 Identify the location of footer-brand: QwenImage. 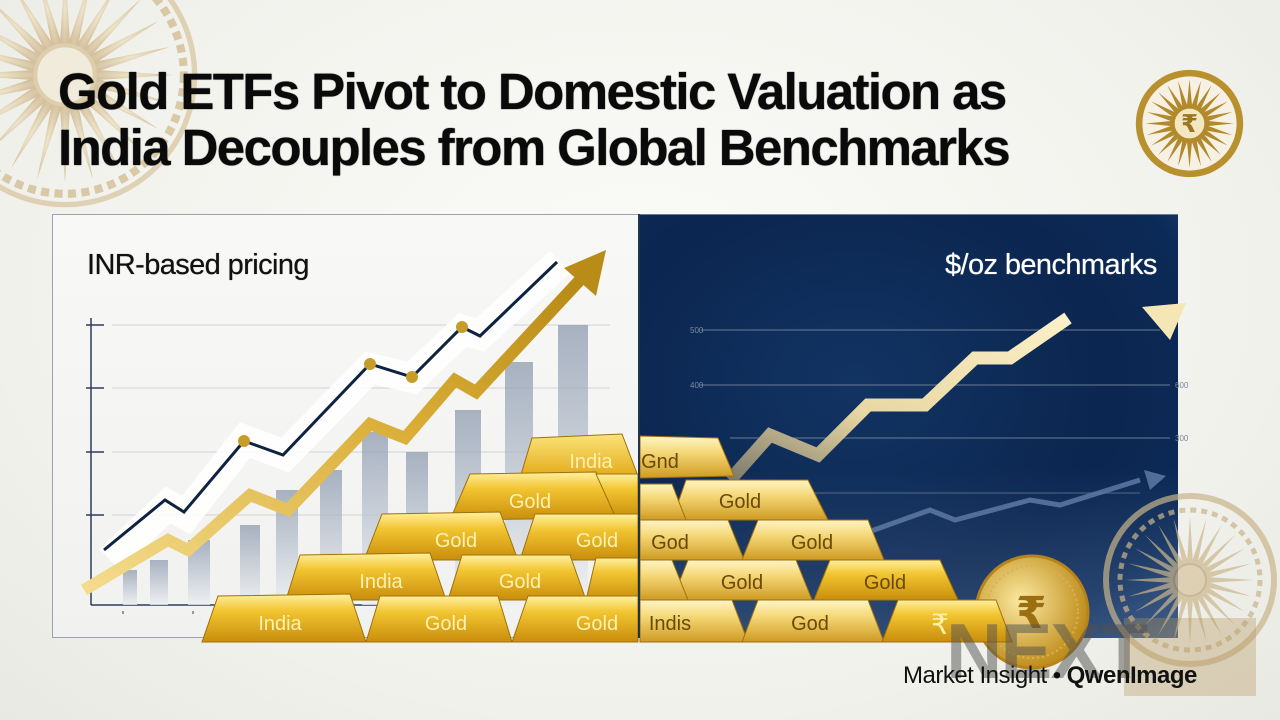
(1132, 675).